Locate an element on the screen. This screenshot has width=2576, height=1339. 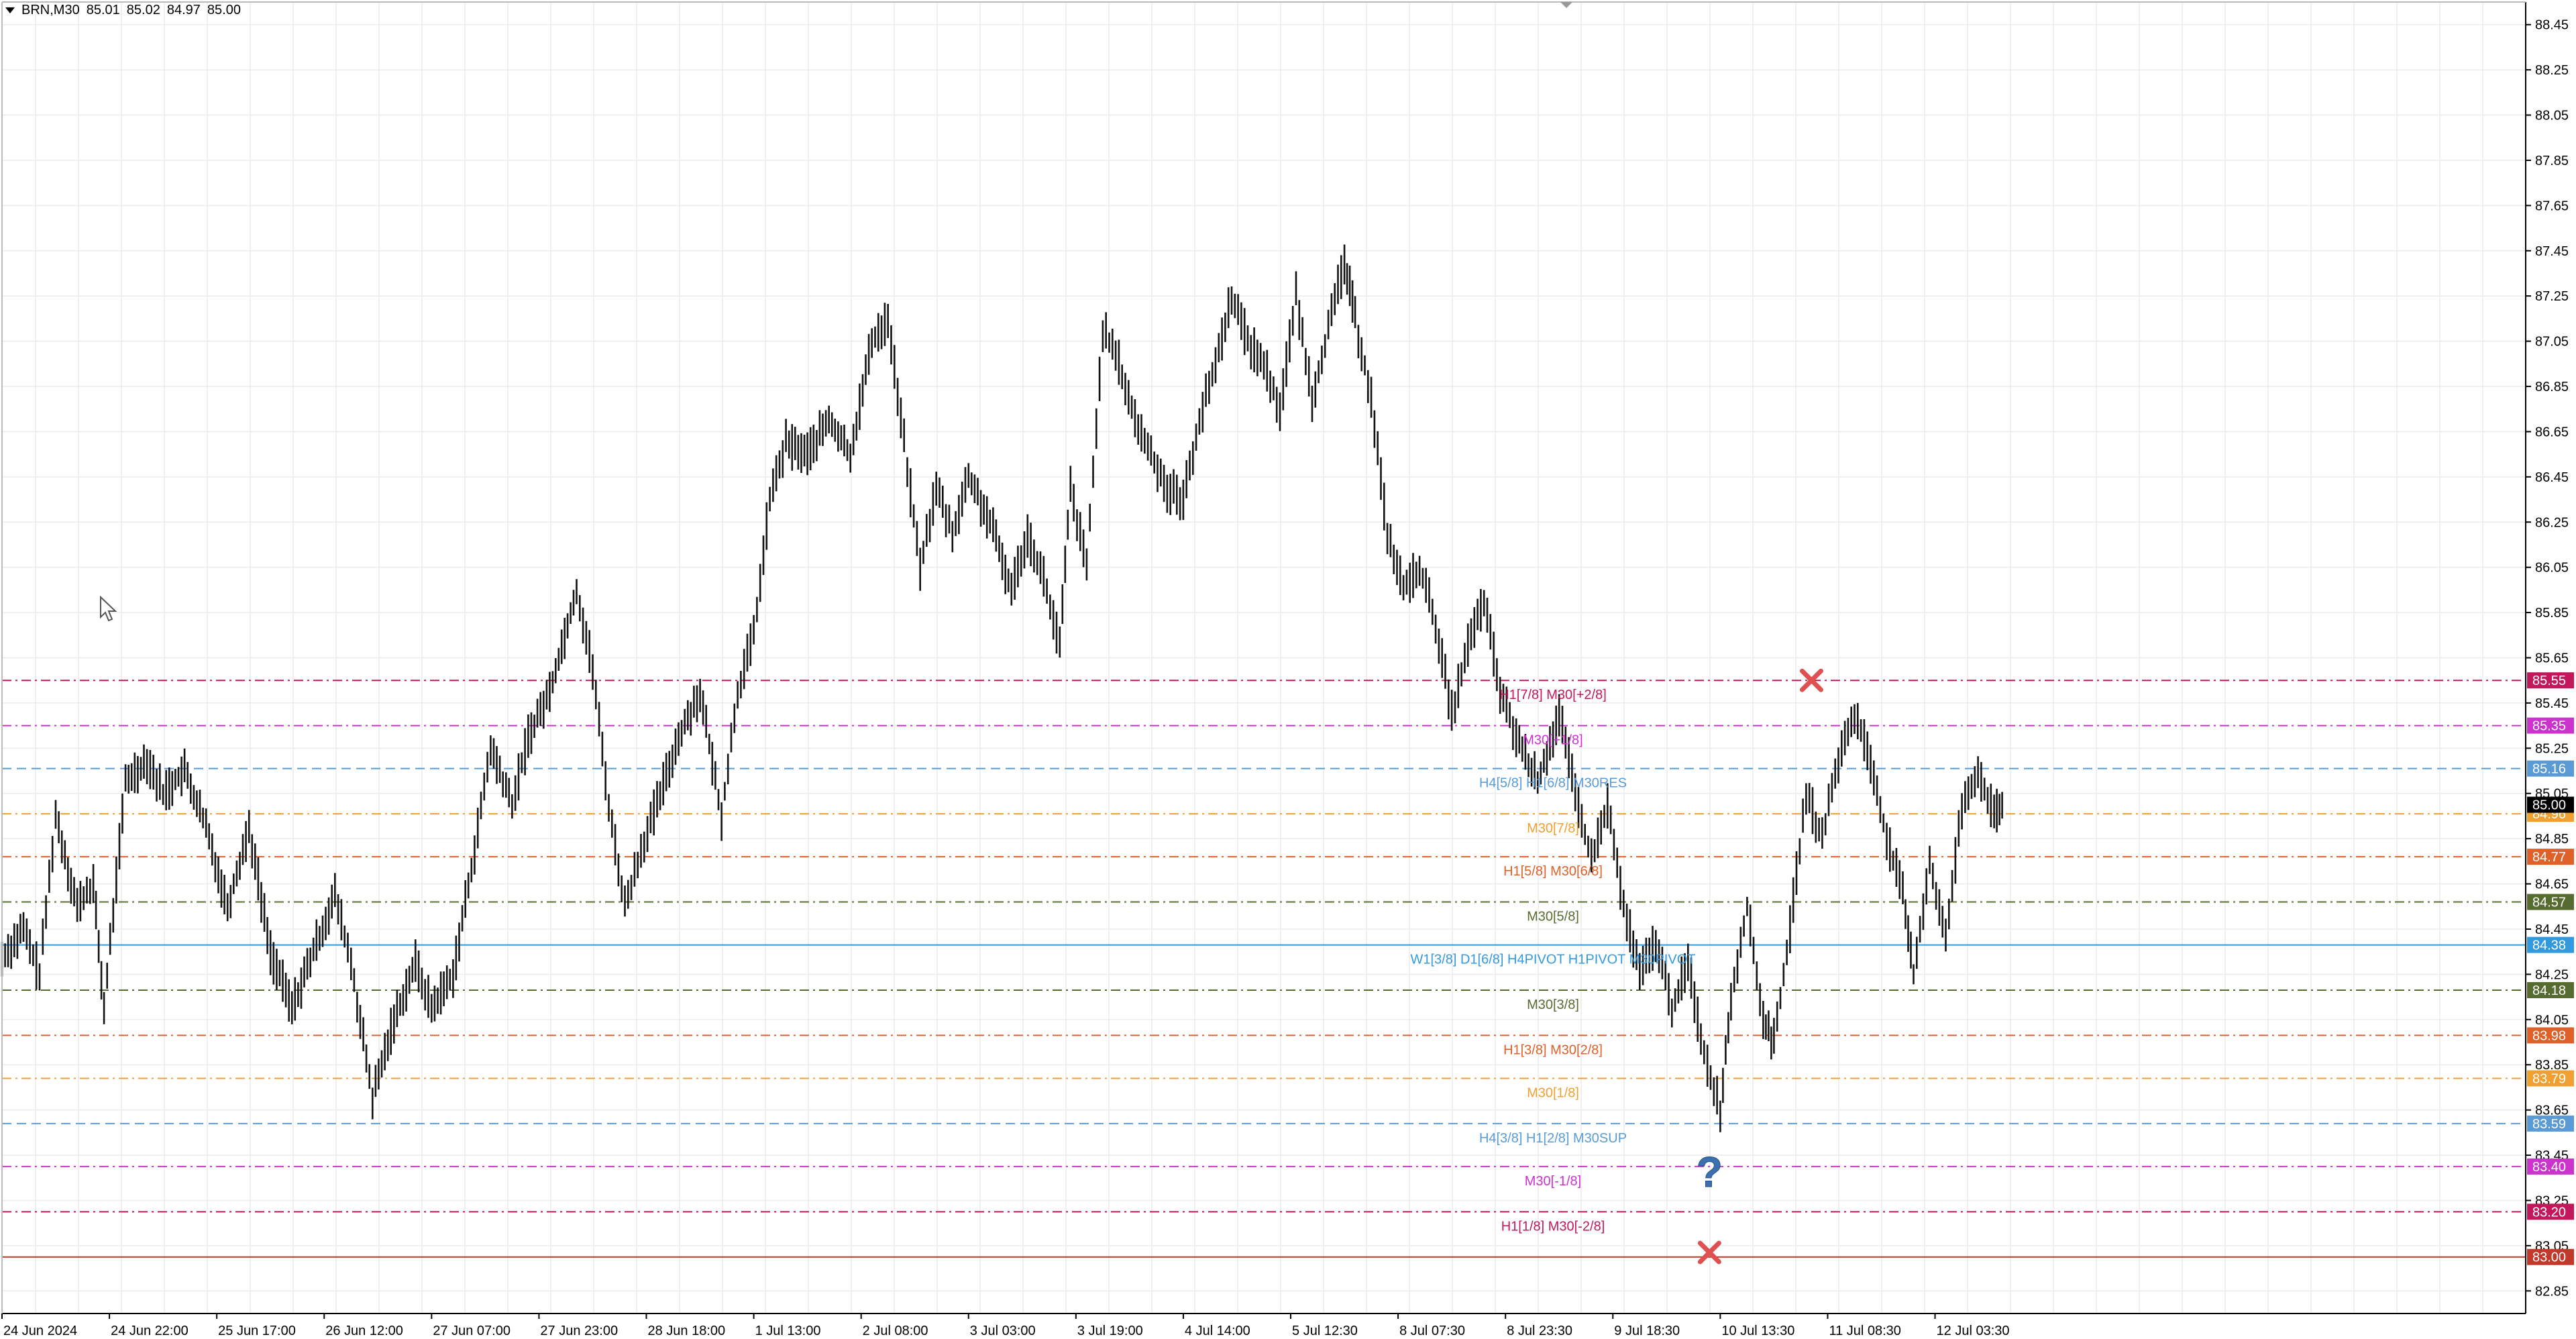
price-badge: 83.59 is located at coordinates (2549, 1124).